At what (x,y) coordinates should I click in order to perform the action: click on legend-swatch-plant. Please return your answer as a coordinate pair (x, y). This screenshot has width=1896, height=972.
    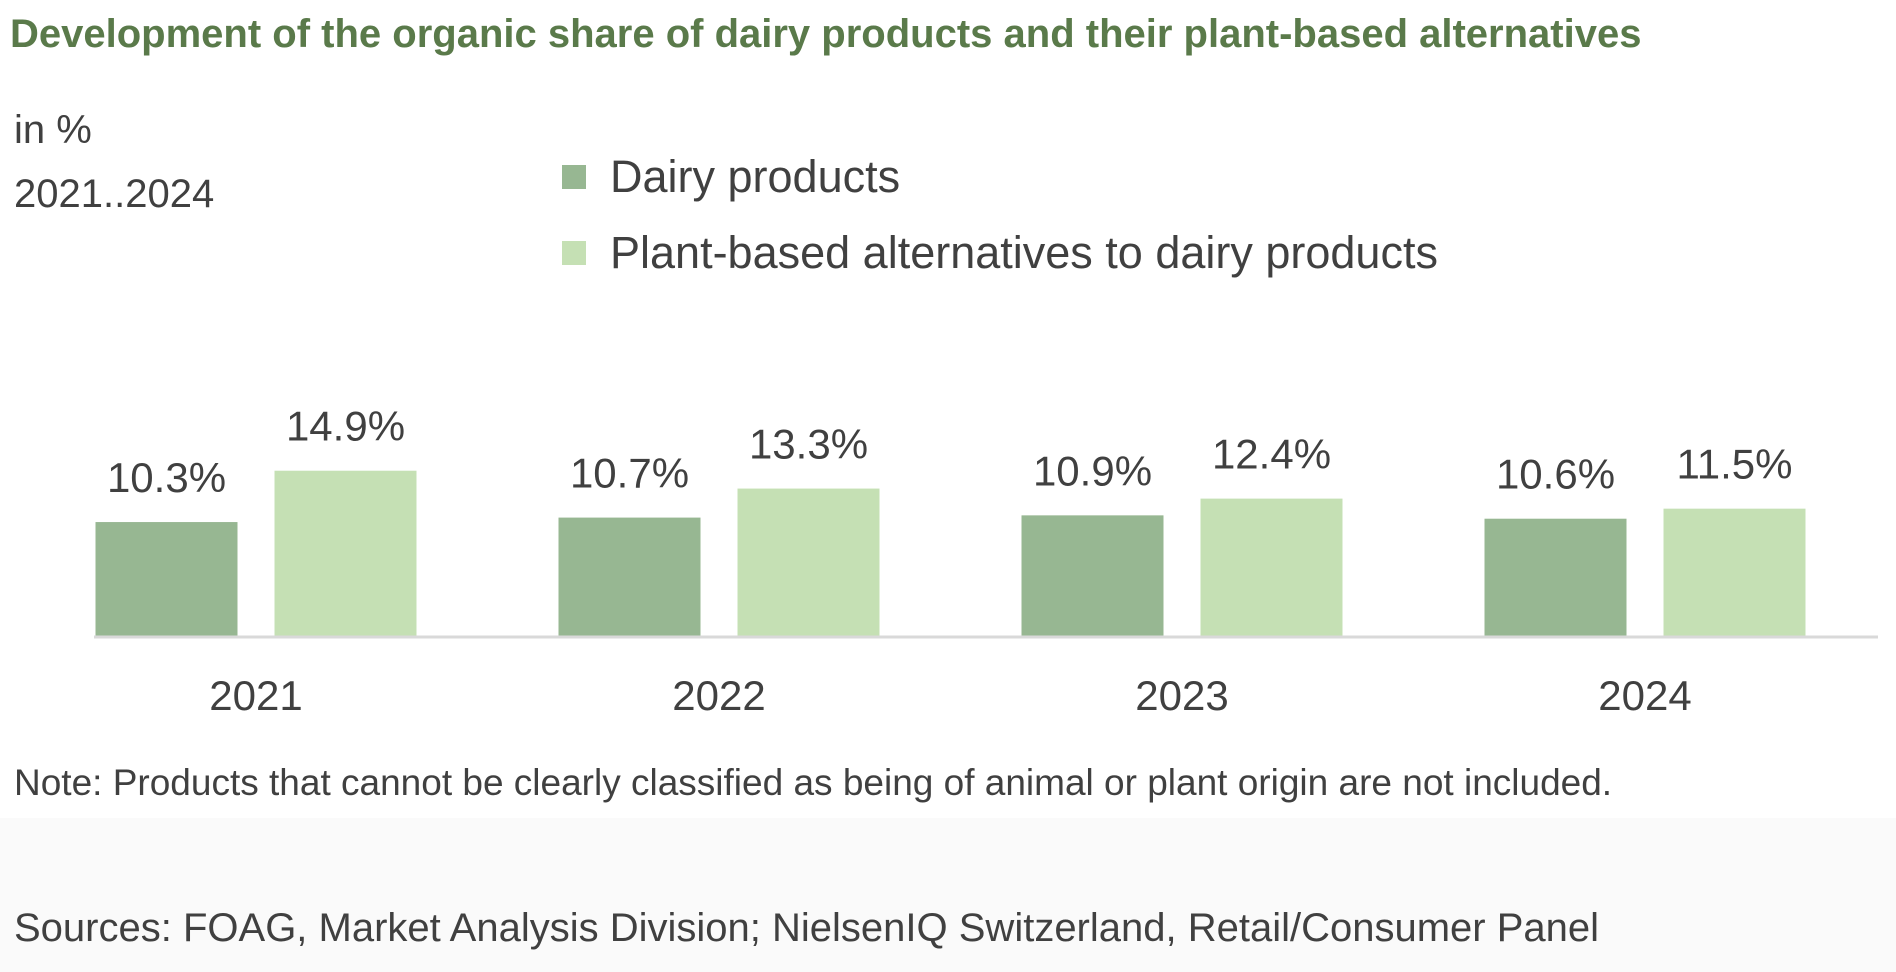
    Looking at the image, I should click on (574, 253).